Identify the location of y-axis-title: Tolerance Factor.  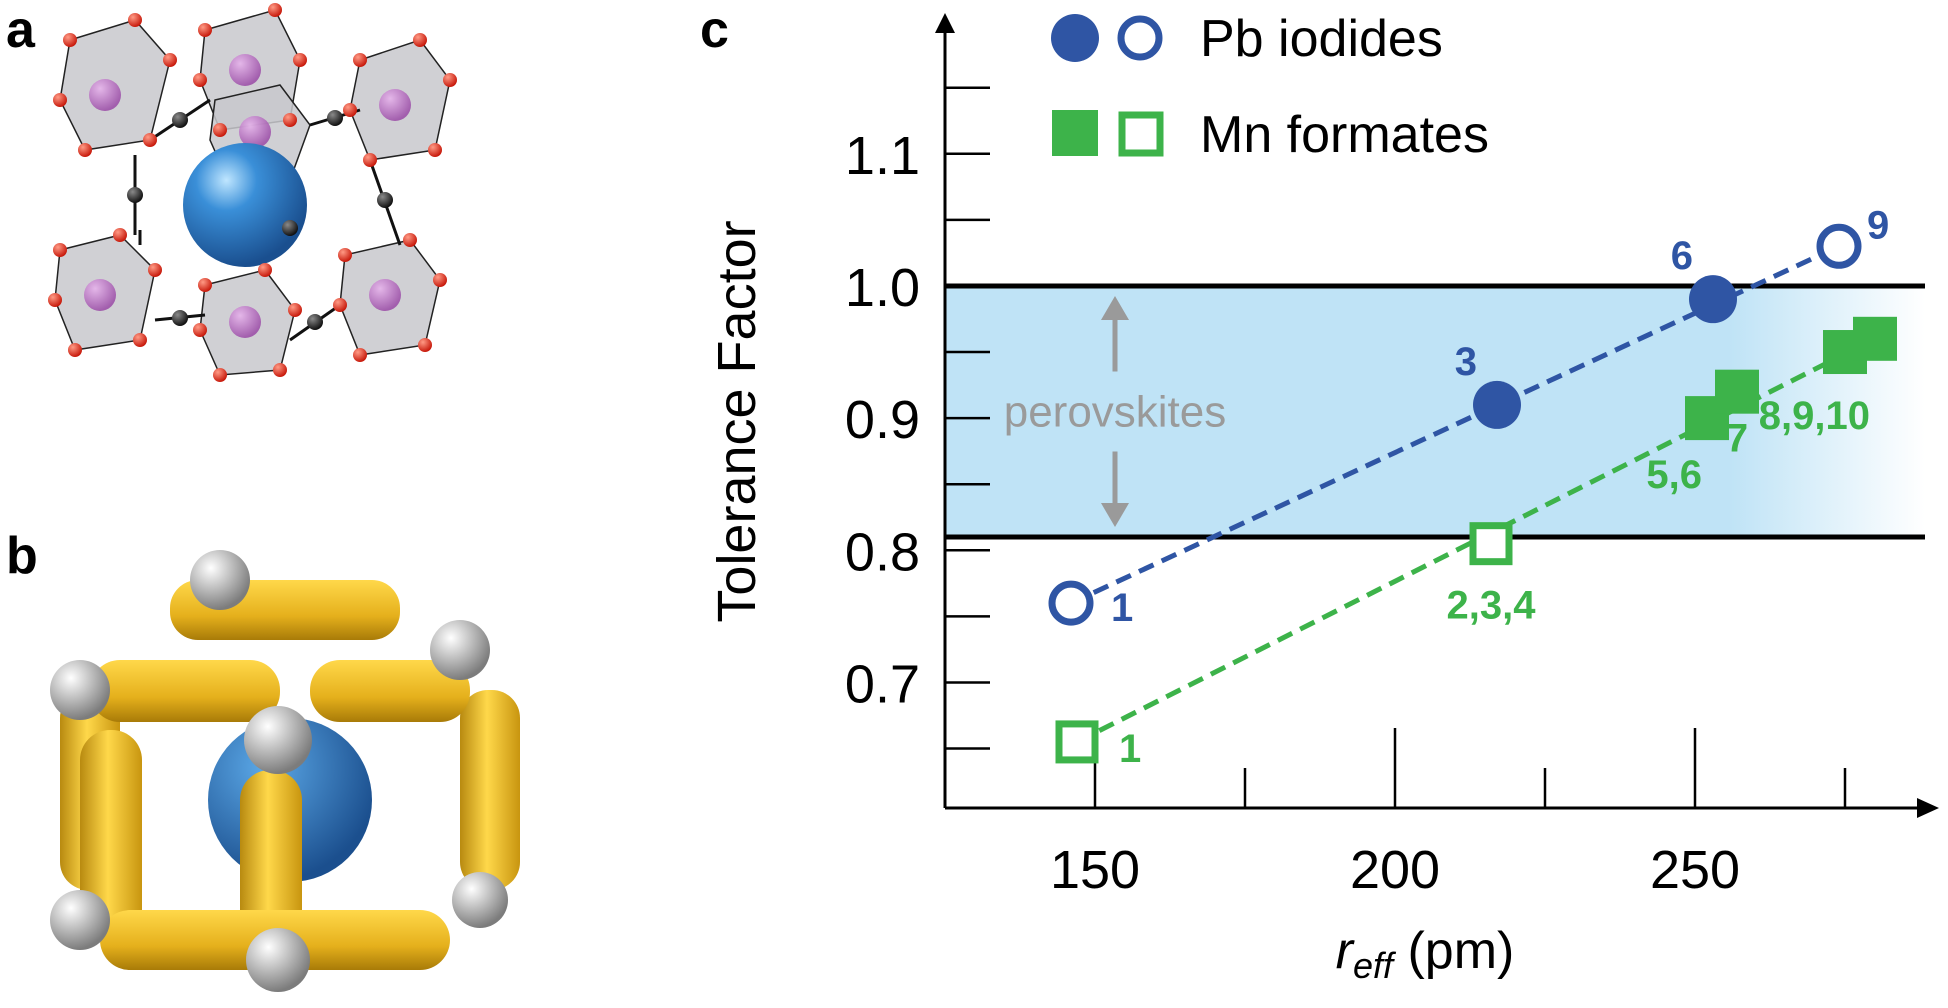
(737, 421).